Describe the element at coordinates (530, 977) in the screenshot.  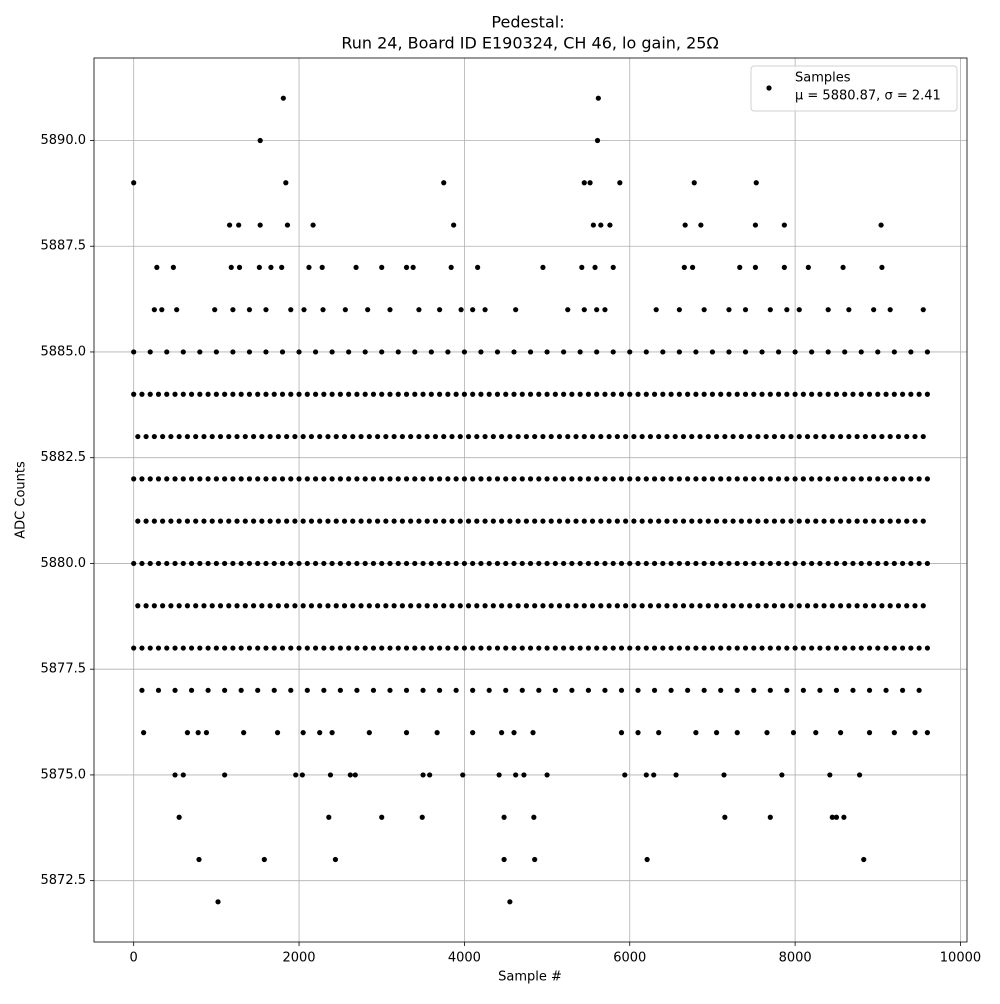
I see `x-axis-label: Sample #` at that location.